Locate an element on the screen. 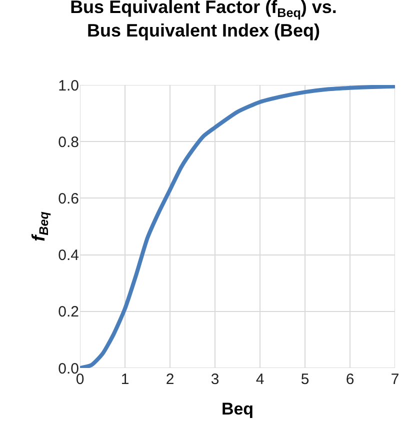 Image resolution: width=407 pixels, height=438 pixels. x-tick-label: 4 is located at coordinates (260, 379).